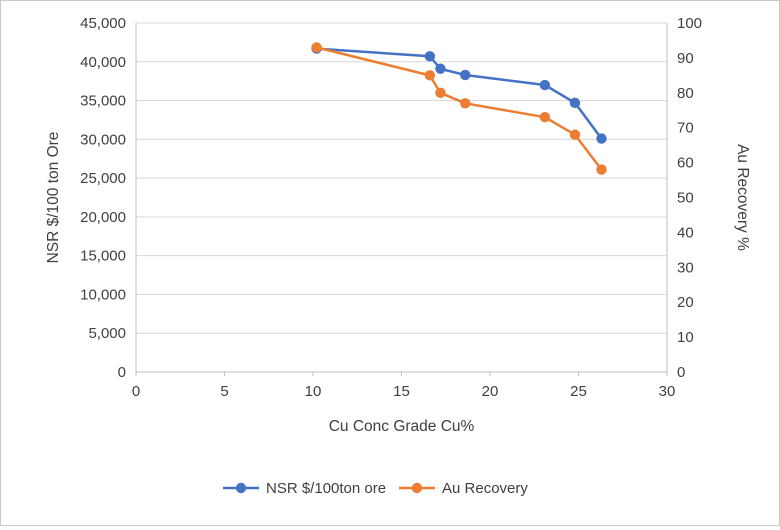 The width and height of the screenshot is (780, 530). What do you see at coordinates (685, 58) in the screenshot?
I see `y-right-tick-label: 90` at bounding box center [685, 58].